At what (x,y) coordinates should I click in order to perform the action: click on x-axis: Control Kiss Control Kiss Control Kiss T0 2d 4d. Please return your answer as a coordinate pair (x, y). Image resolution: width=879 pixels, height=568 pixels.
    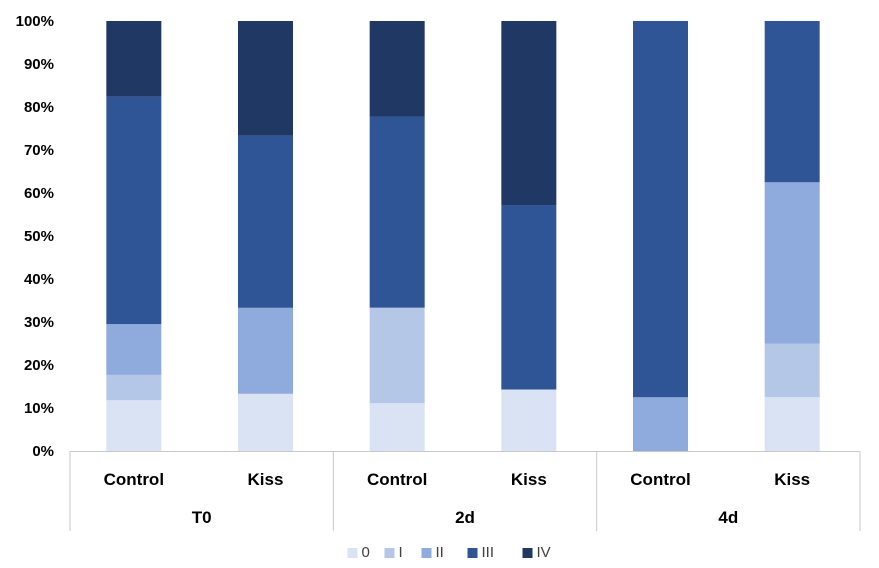
    Looking at the image, I should click on (465, 491).